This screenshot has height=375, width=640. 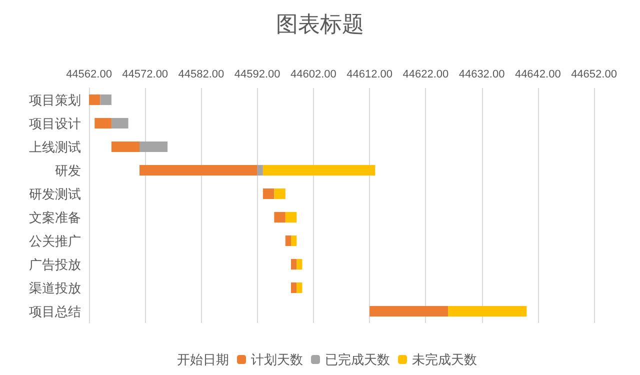 What do you see at coordinates (313, 74) in the screenshot?
I see `x-tick-label: 44602.00` at bounding box center [313, 74].